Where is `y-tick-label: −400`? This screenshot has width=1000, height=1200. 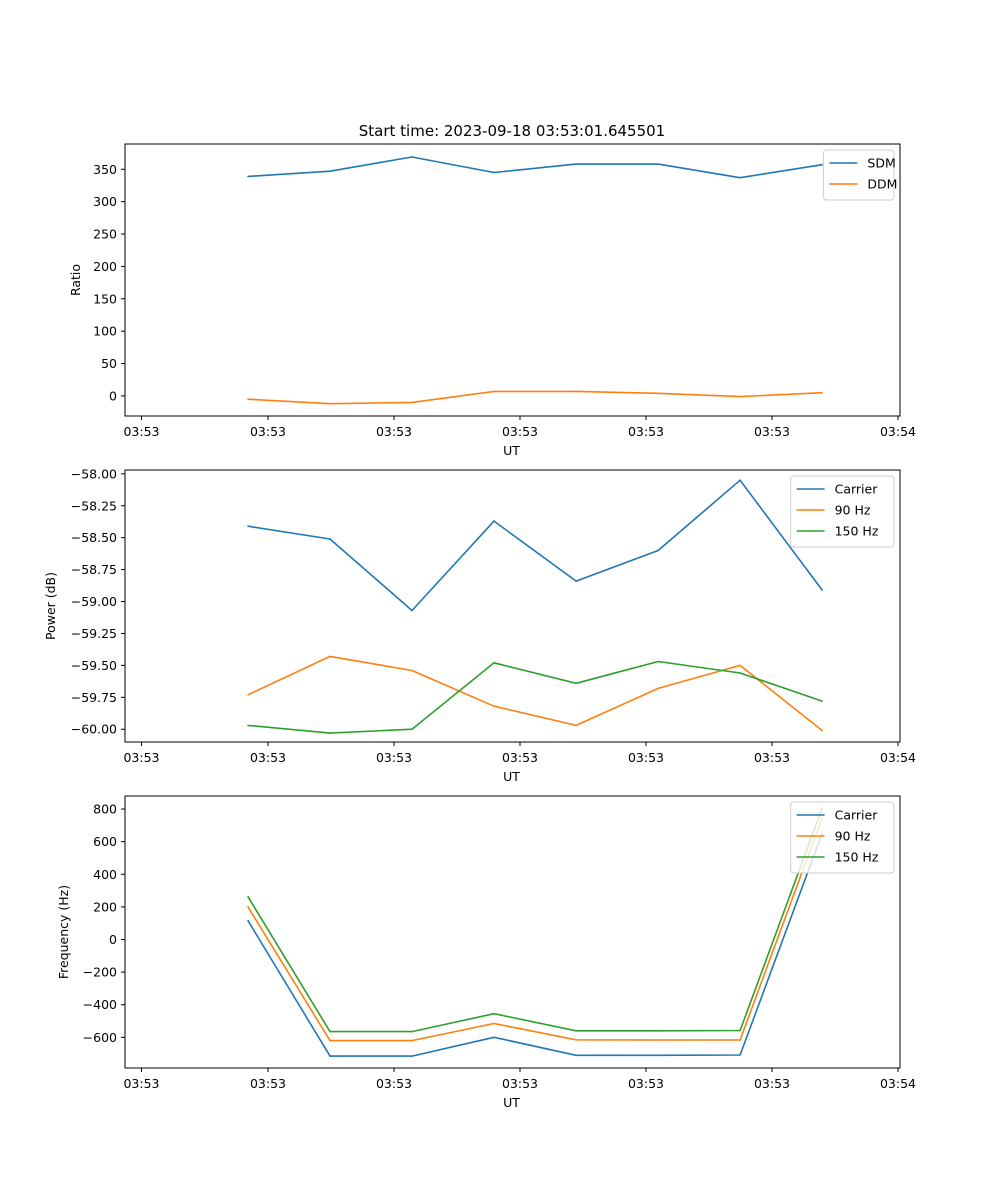 y-tick-label: −400 is located at coordinates (100, 1004).